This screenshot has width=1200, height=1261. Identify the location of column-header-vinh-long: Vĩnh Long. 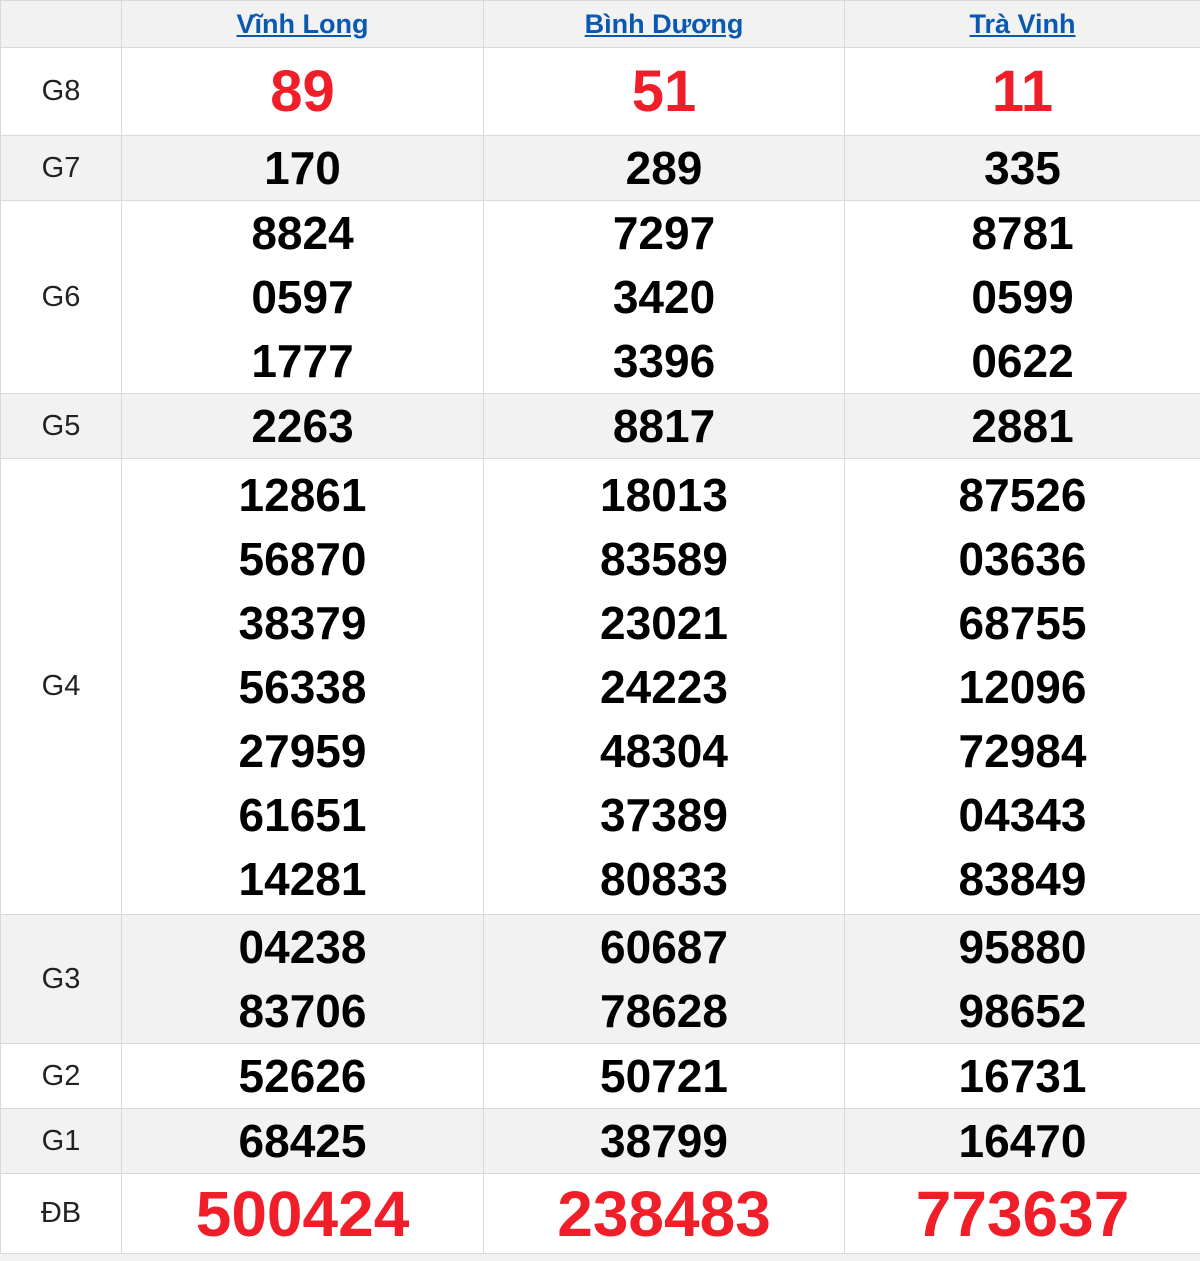
(303, 24).